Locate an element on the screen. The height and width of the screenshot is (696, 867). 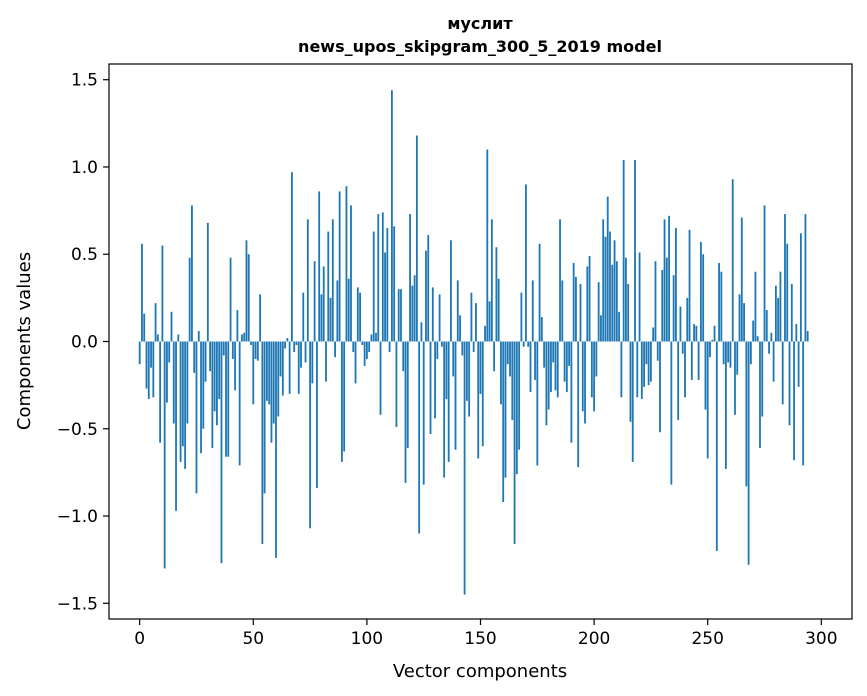
x-tick-label: 100 is located at coordinates (367, 639).